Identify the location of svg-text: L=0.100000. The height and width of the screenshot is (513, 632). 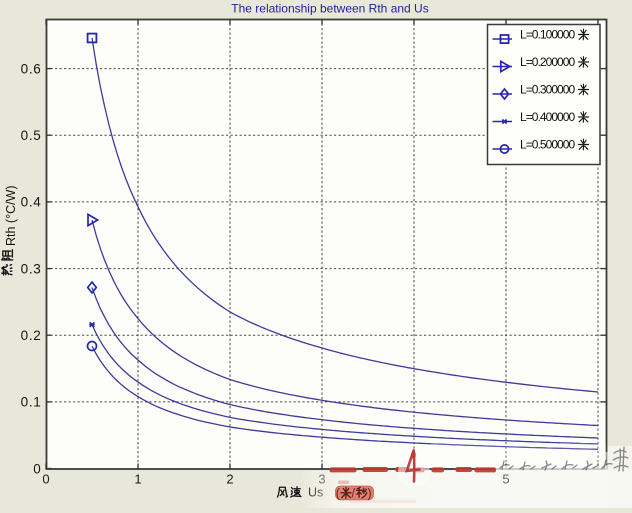
(548, 35).